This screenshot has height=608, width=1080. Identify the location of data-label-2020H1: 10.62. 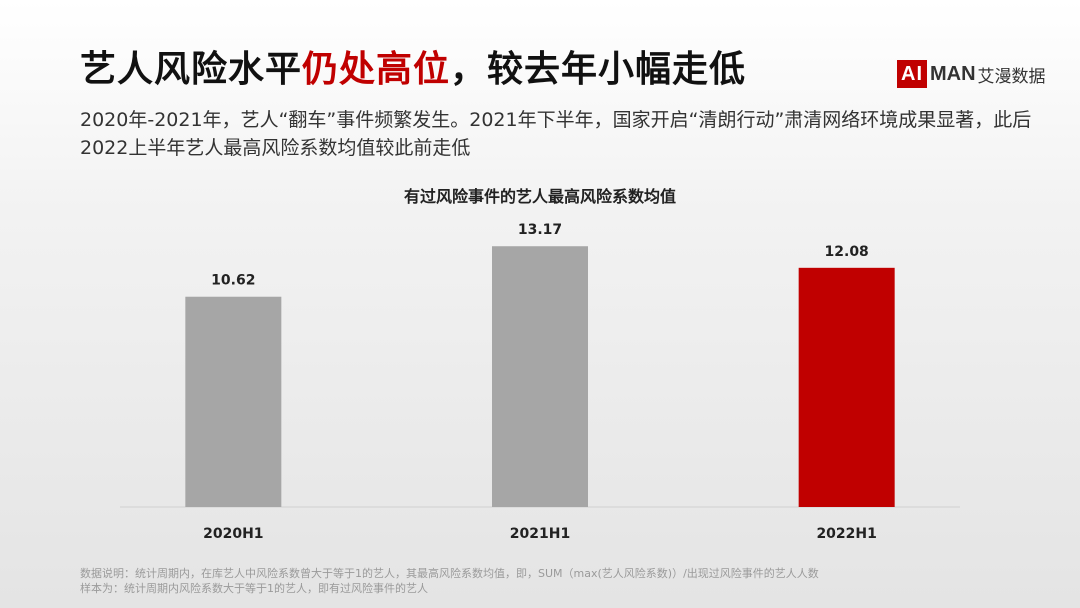
(233, 281).